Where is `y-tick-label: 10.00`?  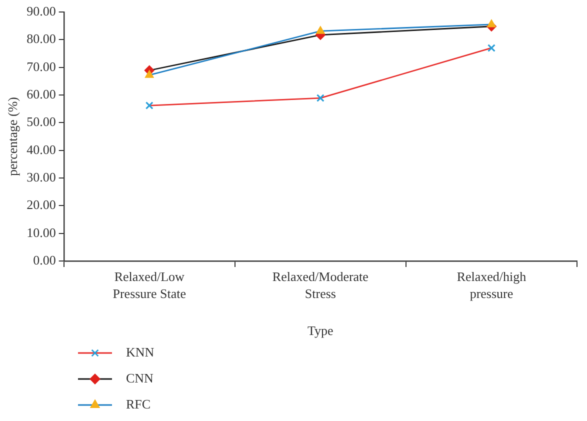
y-tick-label: 10.00 is located at coordinates (41, 232).